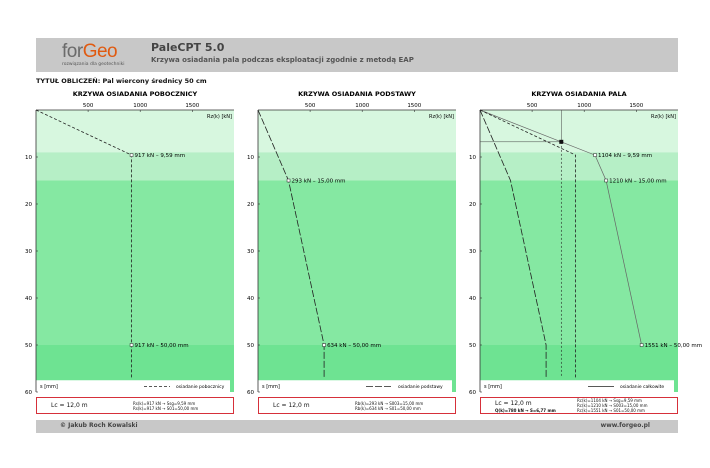 This screenshot has width=710, height=468. I want to click on info-line: Rb(k)=634 kN → S01=50,00 mm, so click(388, 408).